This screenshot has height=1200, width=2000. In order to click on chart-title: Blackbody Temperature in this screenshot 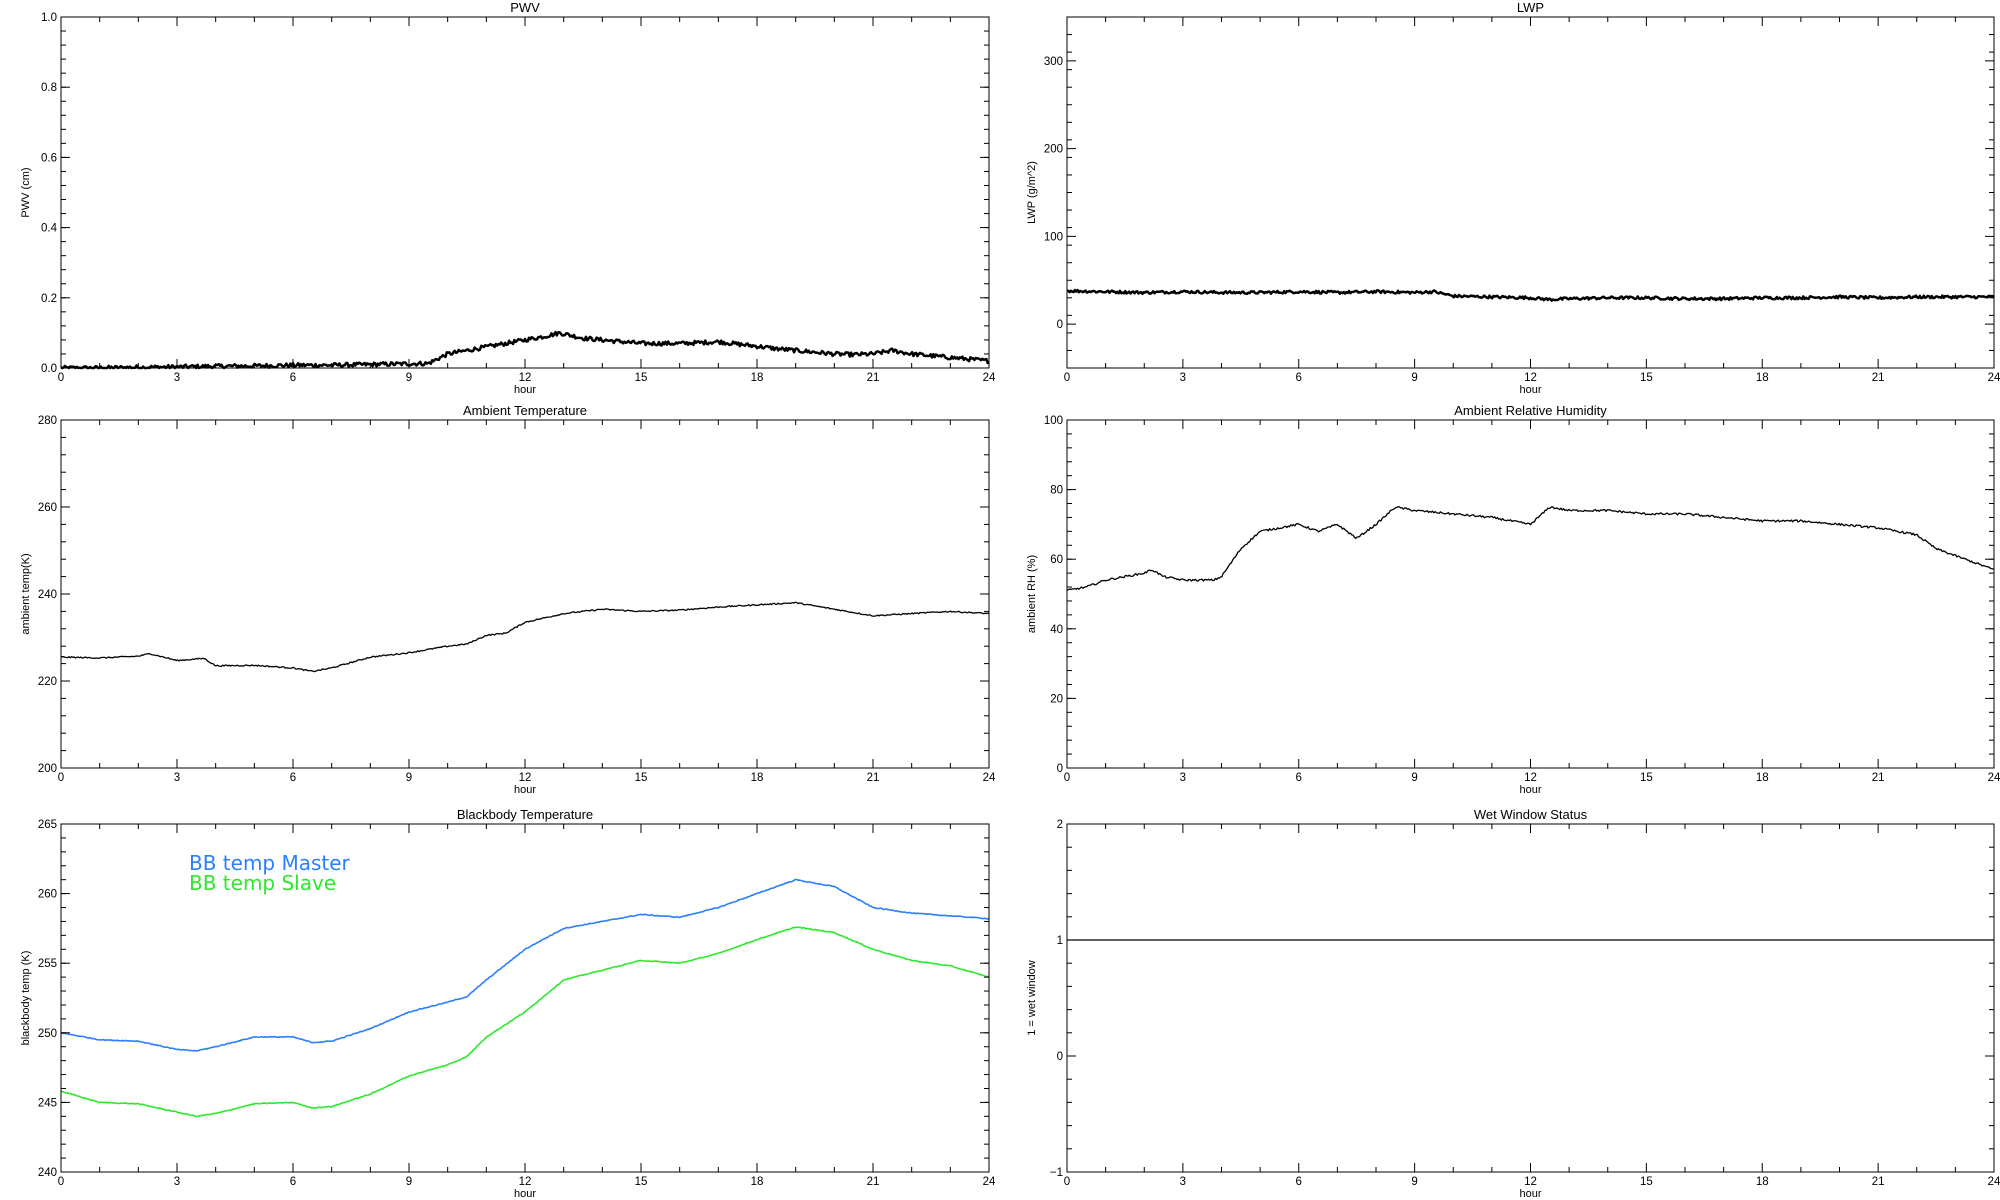, I will do `click(525, 814)`.